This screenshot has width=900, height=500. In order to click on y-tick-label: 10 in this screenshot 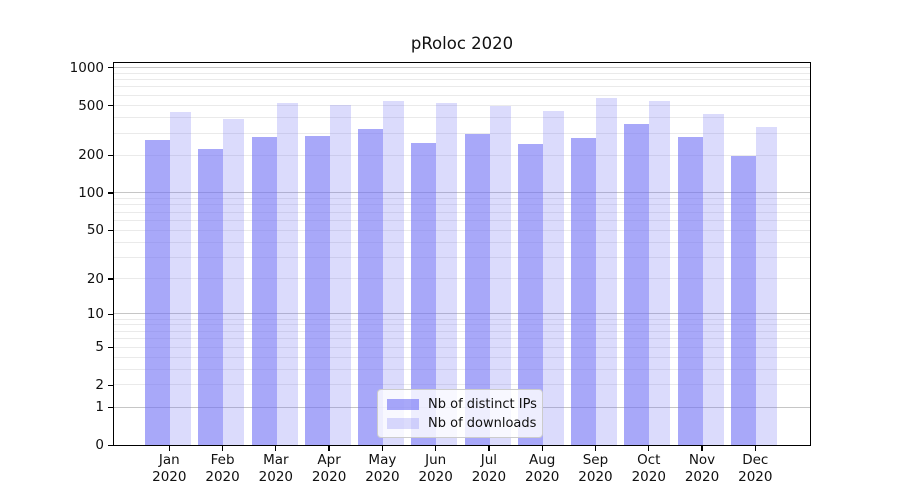, I will do `click(95, 314)`.